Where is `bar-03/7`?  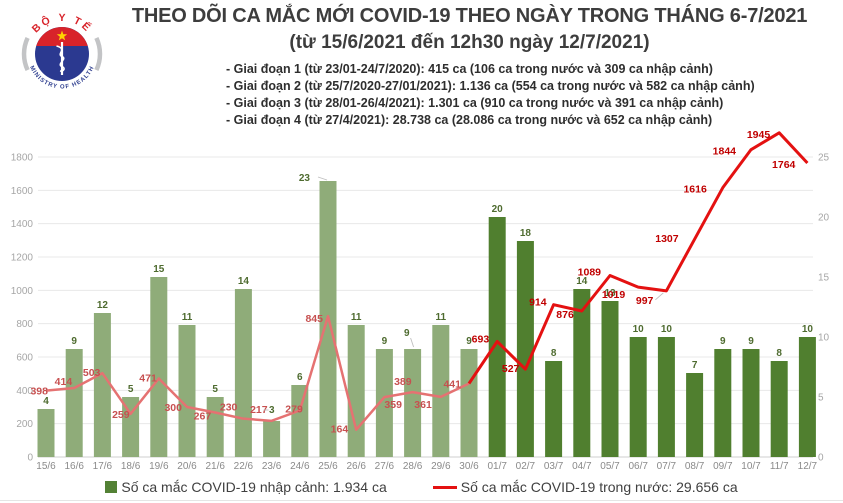 bar-03/7 is located at coordinates (554, 409).